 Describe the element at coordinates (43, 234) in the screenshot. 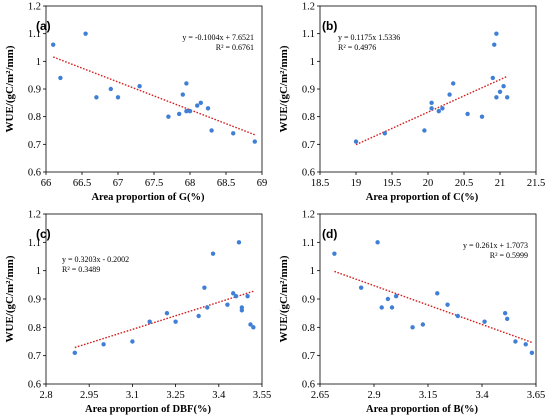

I see `panel-label: (c)` at that location.